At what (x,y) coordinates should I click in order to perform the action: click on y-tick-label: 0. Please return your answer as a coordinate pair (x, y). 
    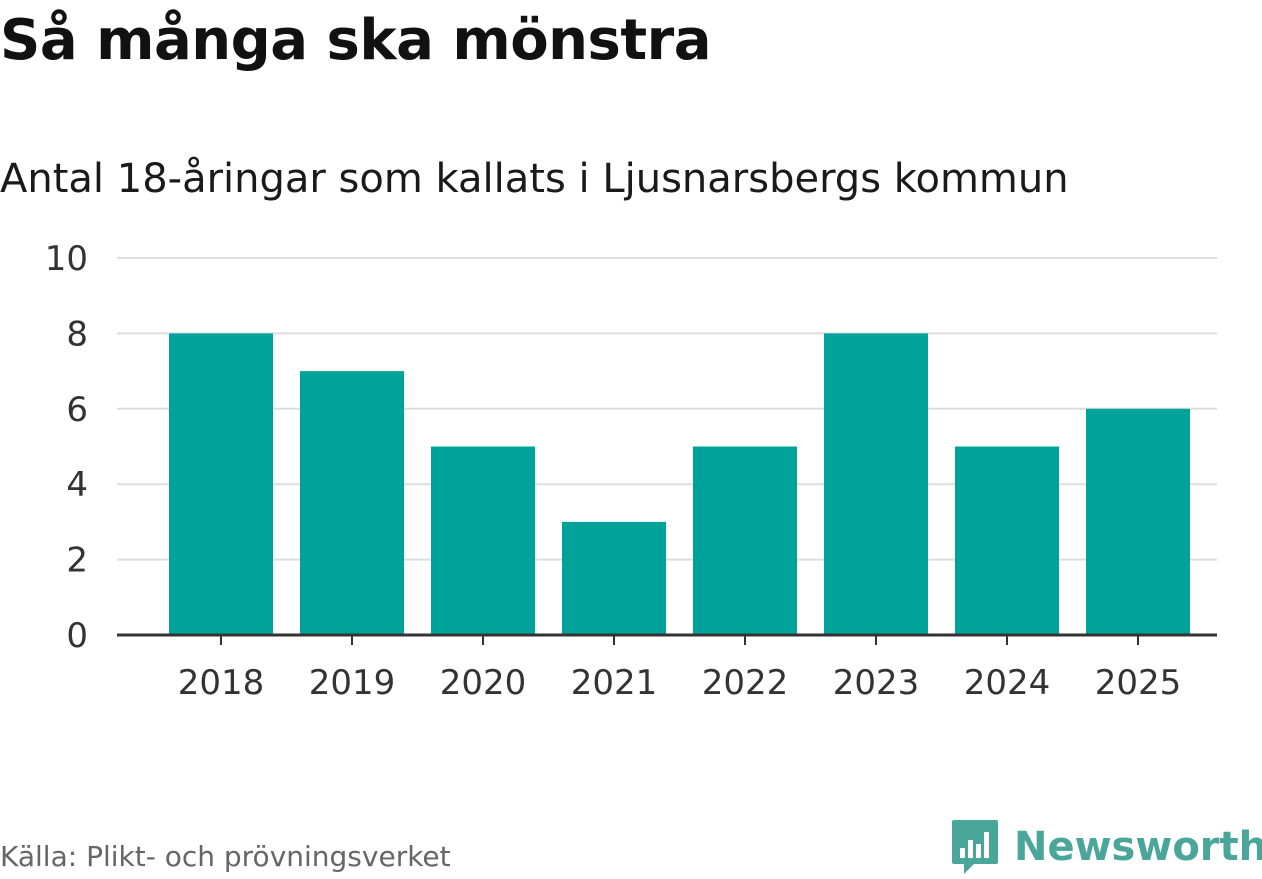
    Looking at the image, I should click on (77, 636).